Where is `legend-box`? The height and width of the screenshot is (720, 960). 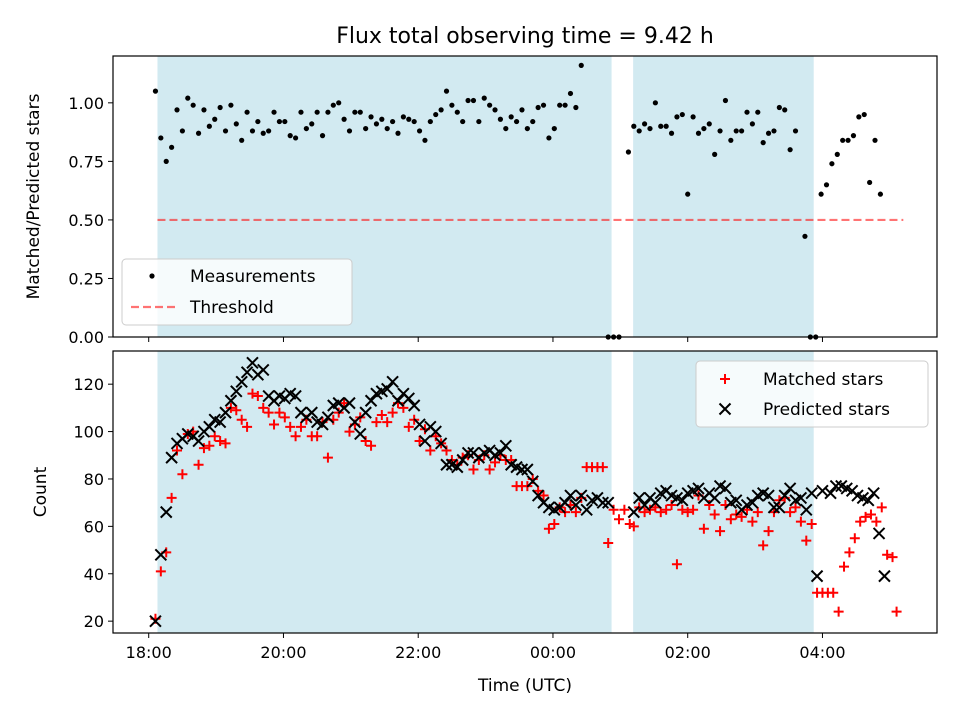
legend-box is located at coordinates (812, 394).